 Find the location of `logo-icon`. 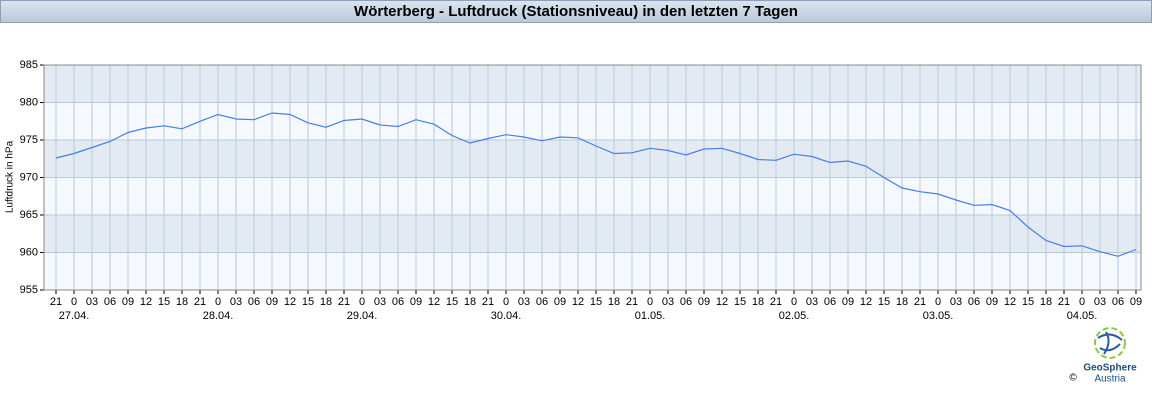

logo-icon is located at coordinates (1110, 343).